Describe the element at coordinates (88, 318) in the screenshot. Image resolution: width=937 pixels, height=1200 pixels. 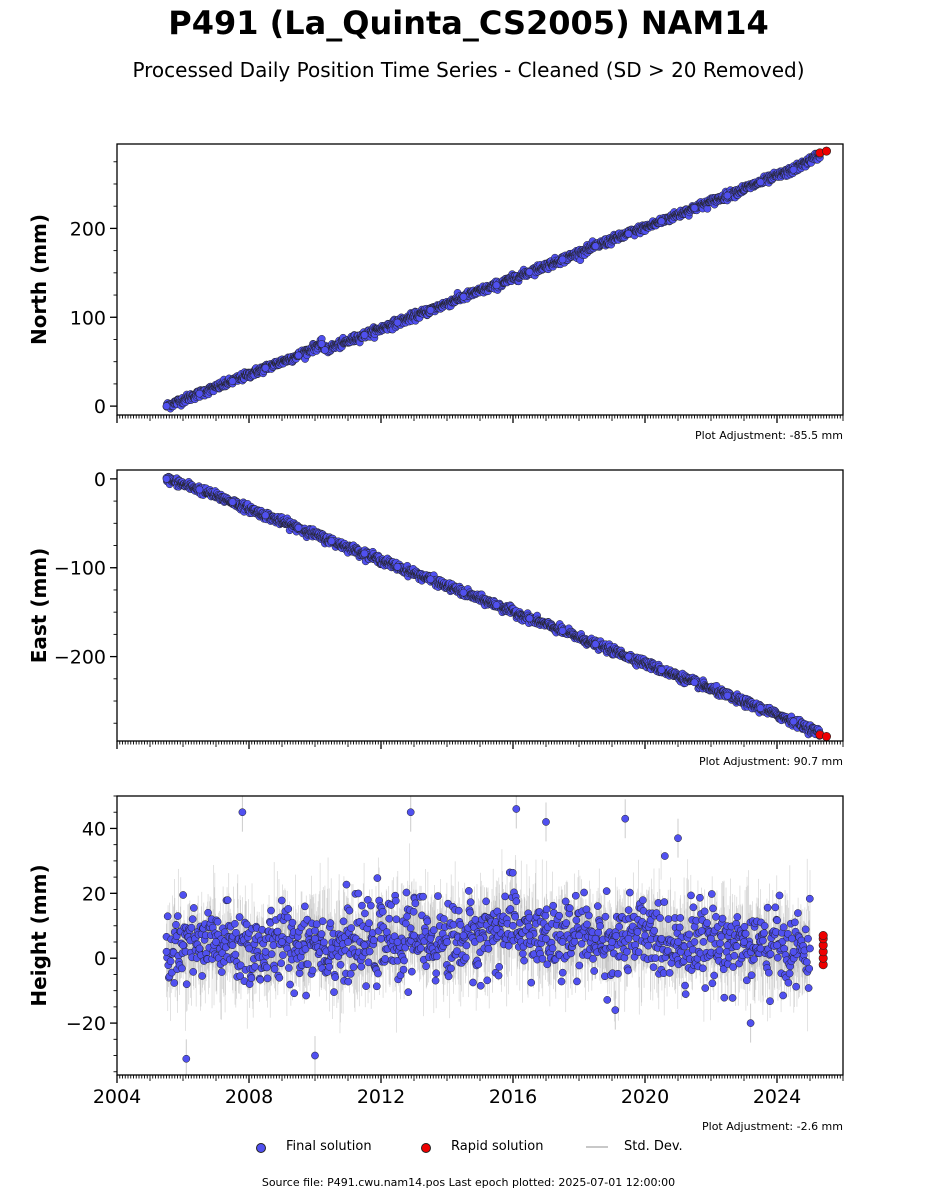
I see `y-tick-label: 100` at that location.